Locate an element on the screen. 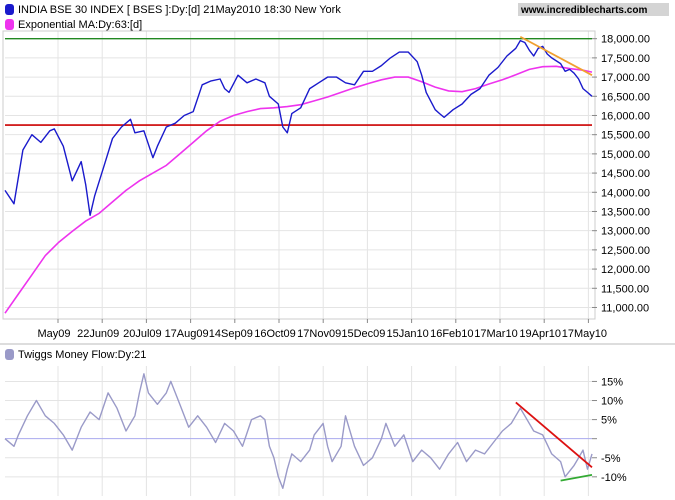  y-tick-label: 13,500.00 is located at coordinates (625, 212).